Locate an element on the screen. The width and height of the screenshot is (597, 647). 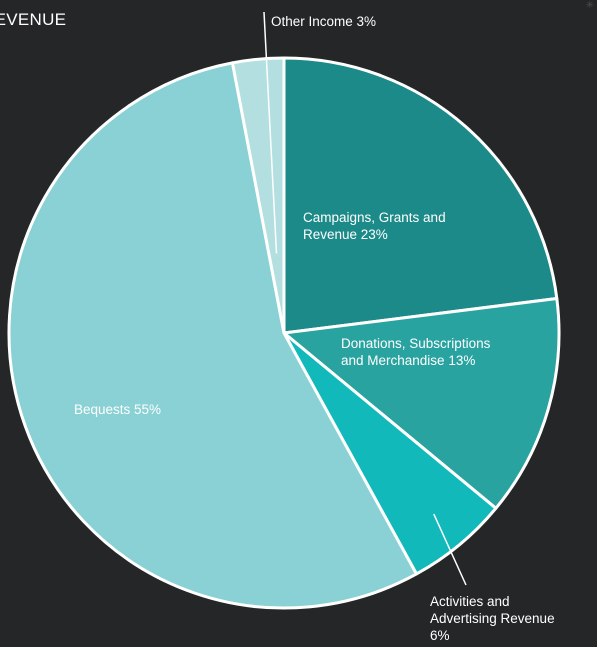
slice-label-0: Campaigns, Grants and Revenue 23% is located at coordinates (374, 226).